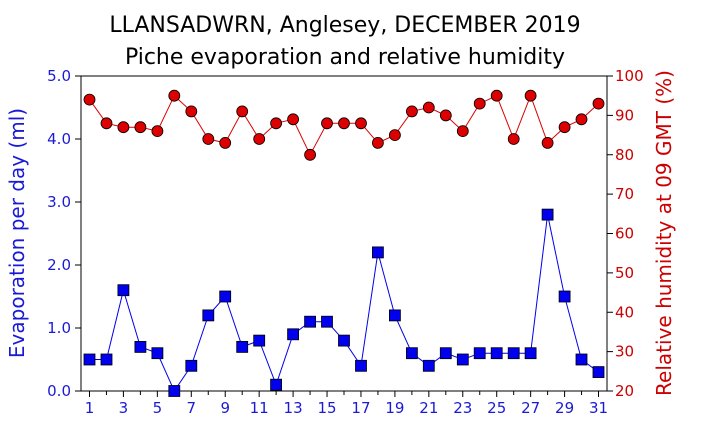 The image size is (703, 426). What do you see at coordinates (598, 408) in the screenshot?
I see `x-tick-label: 31` at bounding box center [598, 408].